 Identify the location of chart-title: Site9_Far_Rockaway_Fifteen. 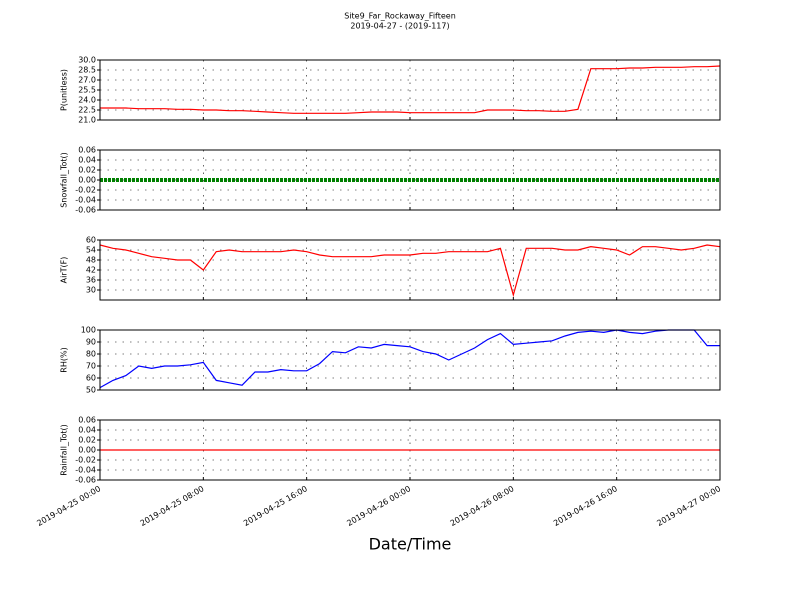
(400, 16).